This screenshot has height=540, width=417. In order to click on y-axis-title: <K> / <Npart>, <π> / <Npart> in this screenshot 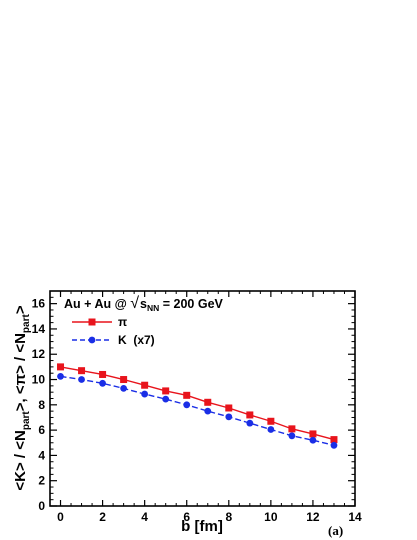, I will do `click(22, 397)`.